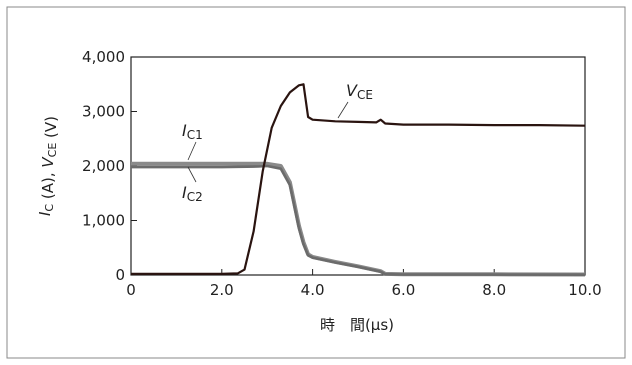 This screenshot has width=632, height=365. I want to click on x-tick-label: 2.0, so click(222, 290).